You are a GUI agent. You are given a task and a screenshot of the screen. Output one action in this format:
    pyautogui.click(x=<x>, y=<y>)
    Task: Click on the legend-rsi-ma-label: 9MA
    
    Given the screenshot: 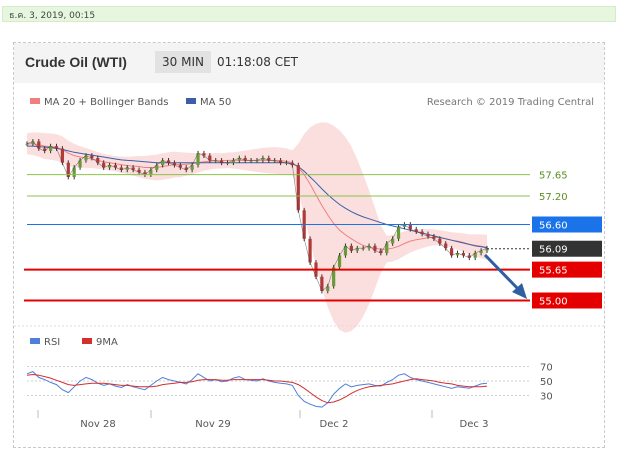 What is the action you would take?
    pyautogui.click(x=107, y=342)
    